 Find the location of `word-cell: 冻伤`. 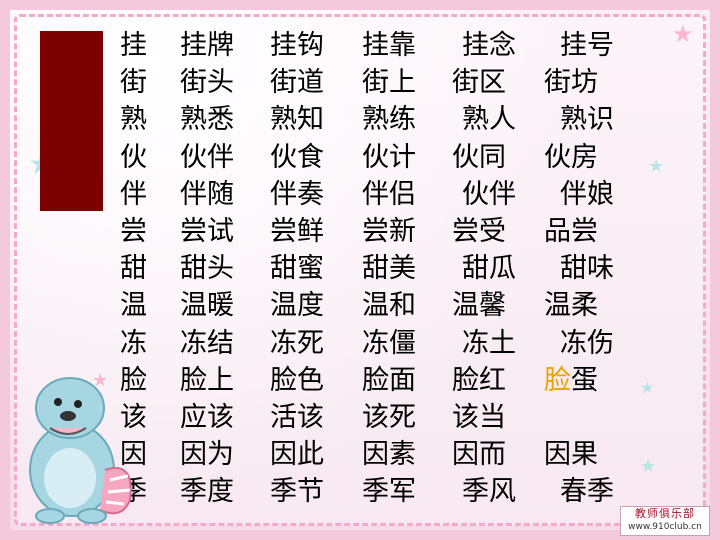

word-cell: 冻伤 is located at coordinates (587, 343).